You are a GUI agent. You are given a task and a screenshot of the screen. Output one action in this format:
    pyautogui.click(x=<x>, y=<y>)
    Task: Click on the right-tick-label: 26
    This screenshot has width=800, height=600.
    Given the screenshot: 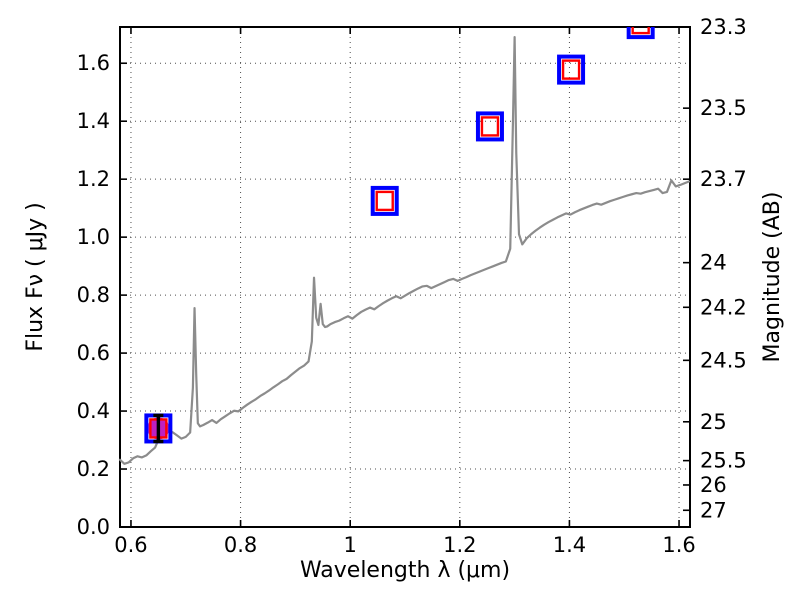 What is the action you would take?
    pyautogui.click(x=713, y=485)
    